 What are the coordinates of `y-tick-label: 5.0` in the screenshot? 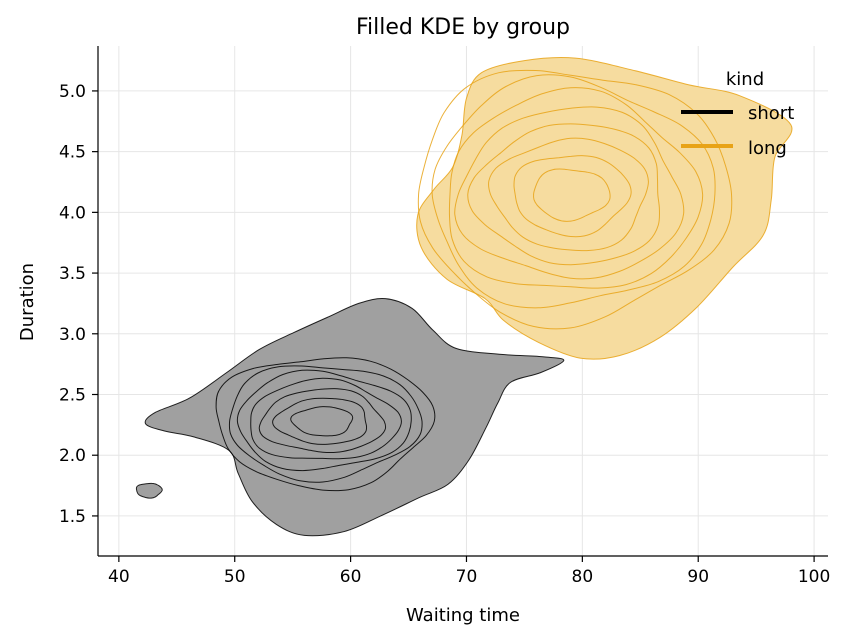 It's located at (72, 92).